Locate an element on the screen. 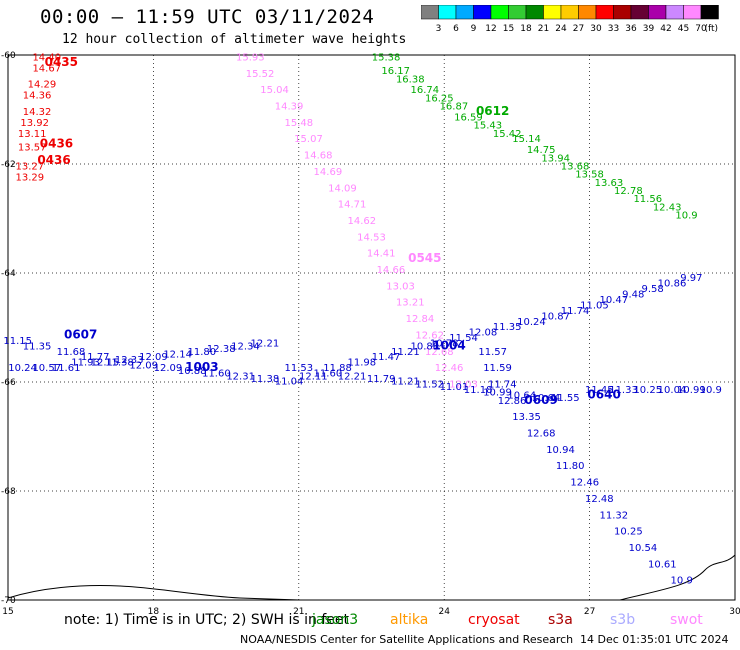  swh-value-label: 10.47 is located at coordinates (614, 300).